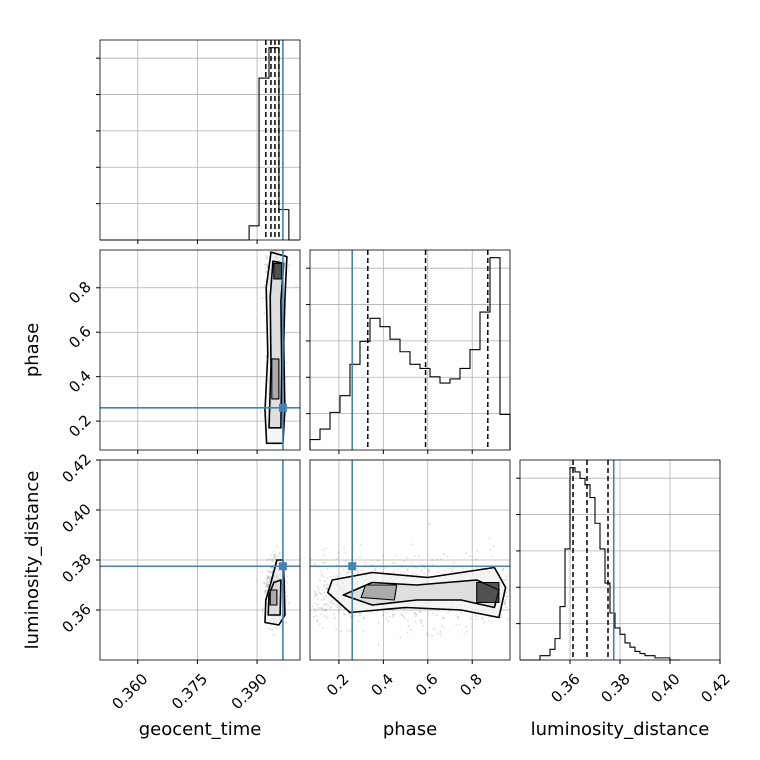 The width and height of the screenshot is (760, 760). I want to click on x-tick-label: 0.8, so click(471, 685).